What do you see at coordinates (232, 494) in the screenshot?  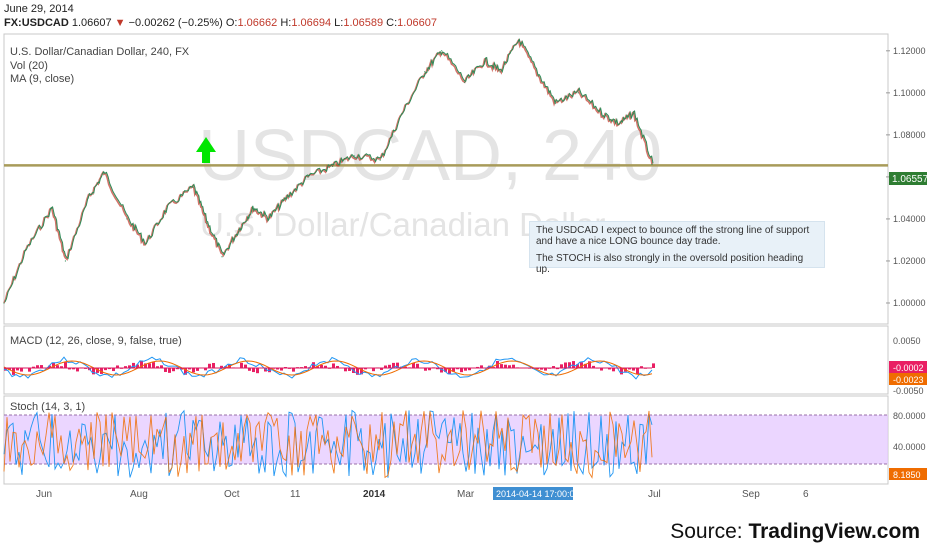 I see `time-label-oct: Oct` at bounding box center [232, 494].